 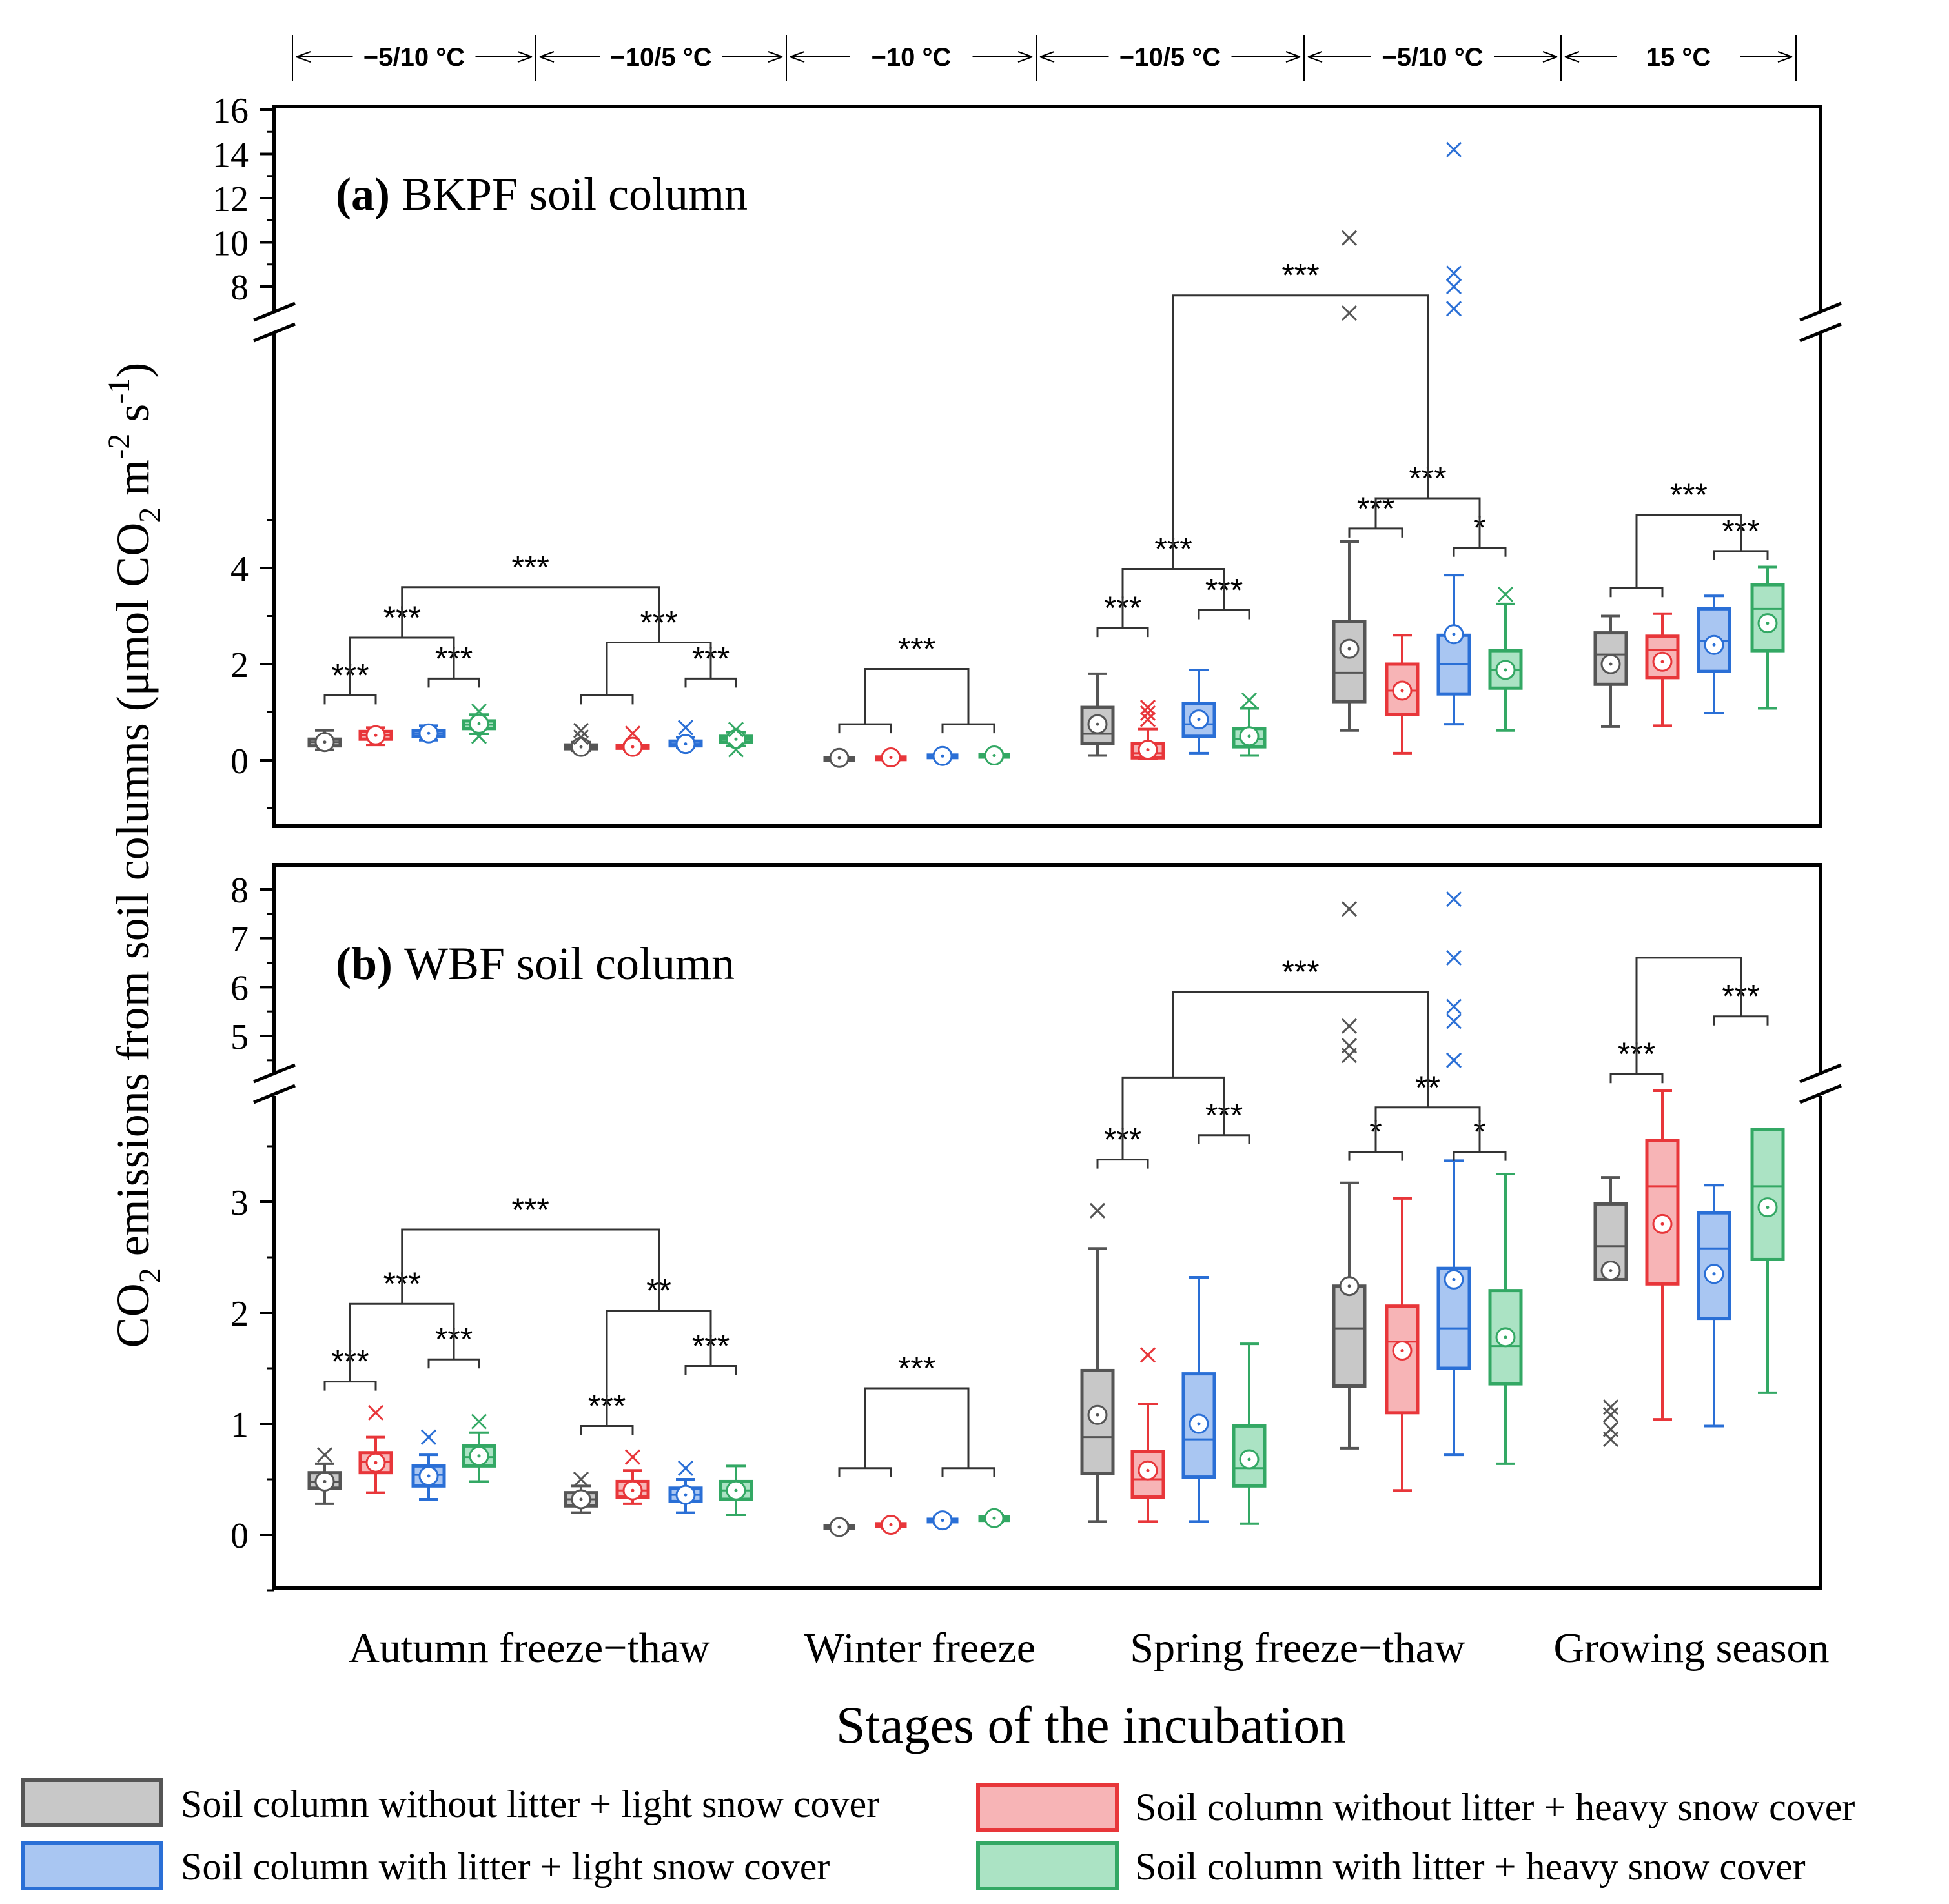 What do you see at coordinates (994, 1518) in the screenshot?
I see `panel-b-group-2-box-green-mean-dot` at bounding box center [994, 1518].